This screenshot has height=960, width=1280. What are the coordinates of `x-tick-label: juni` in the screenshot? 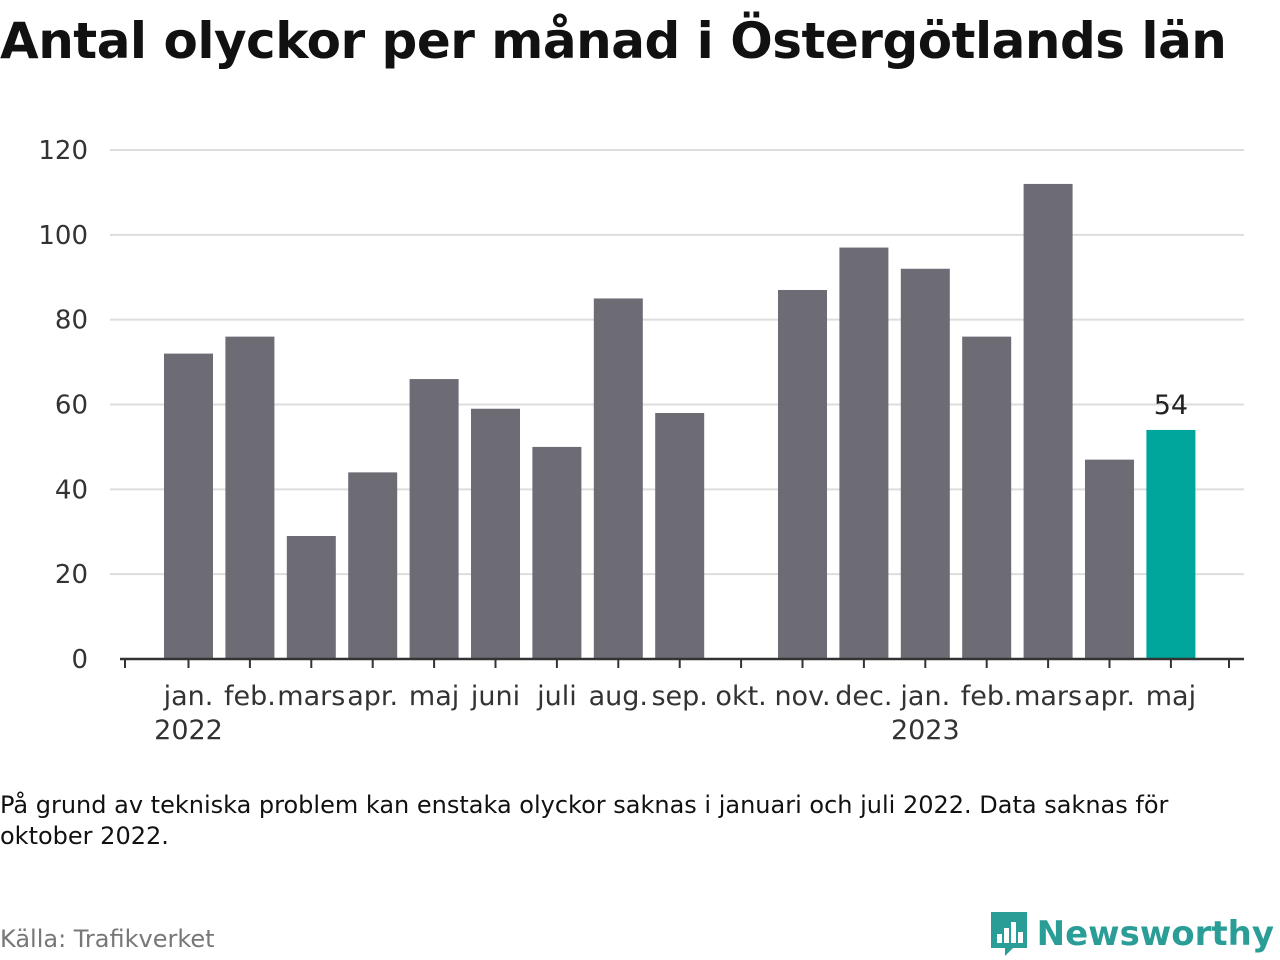 It's located at (495, 696).